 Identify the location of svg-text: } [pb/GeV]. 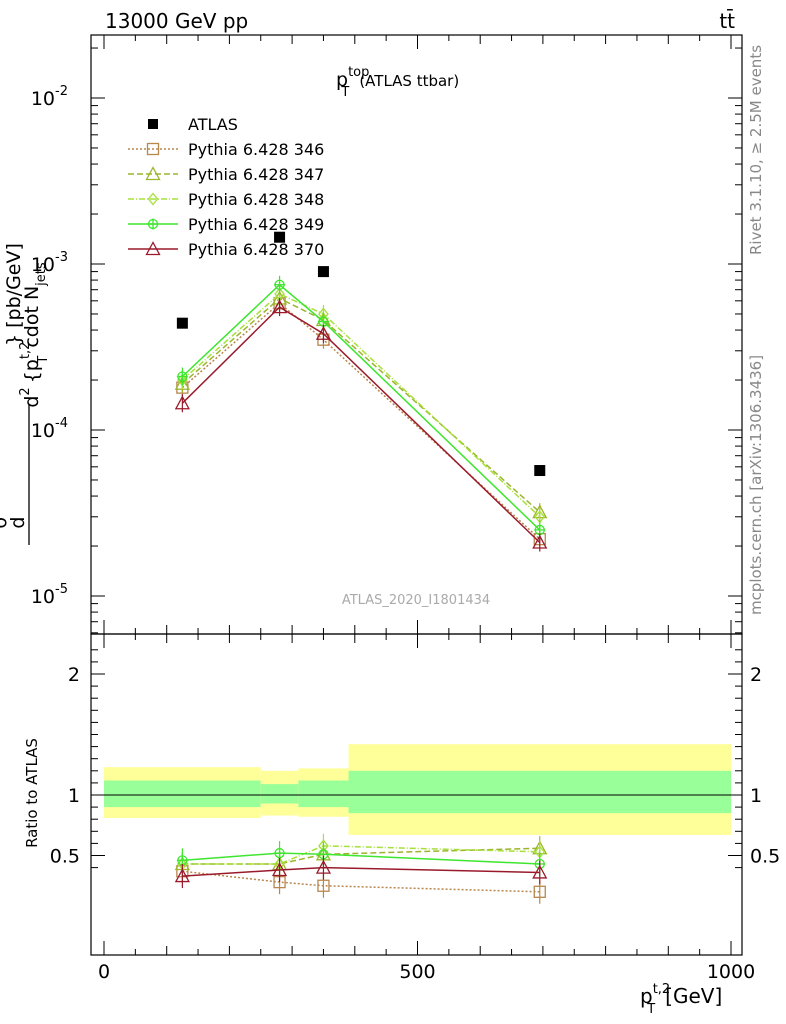
(14, 294).